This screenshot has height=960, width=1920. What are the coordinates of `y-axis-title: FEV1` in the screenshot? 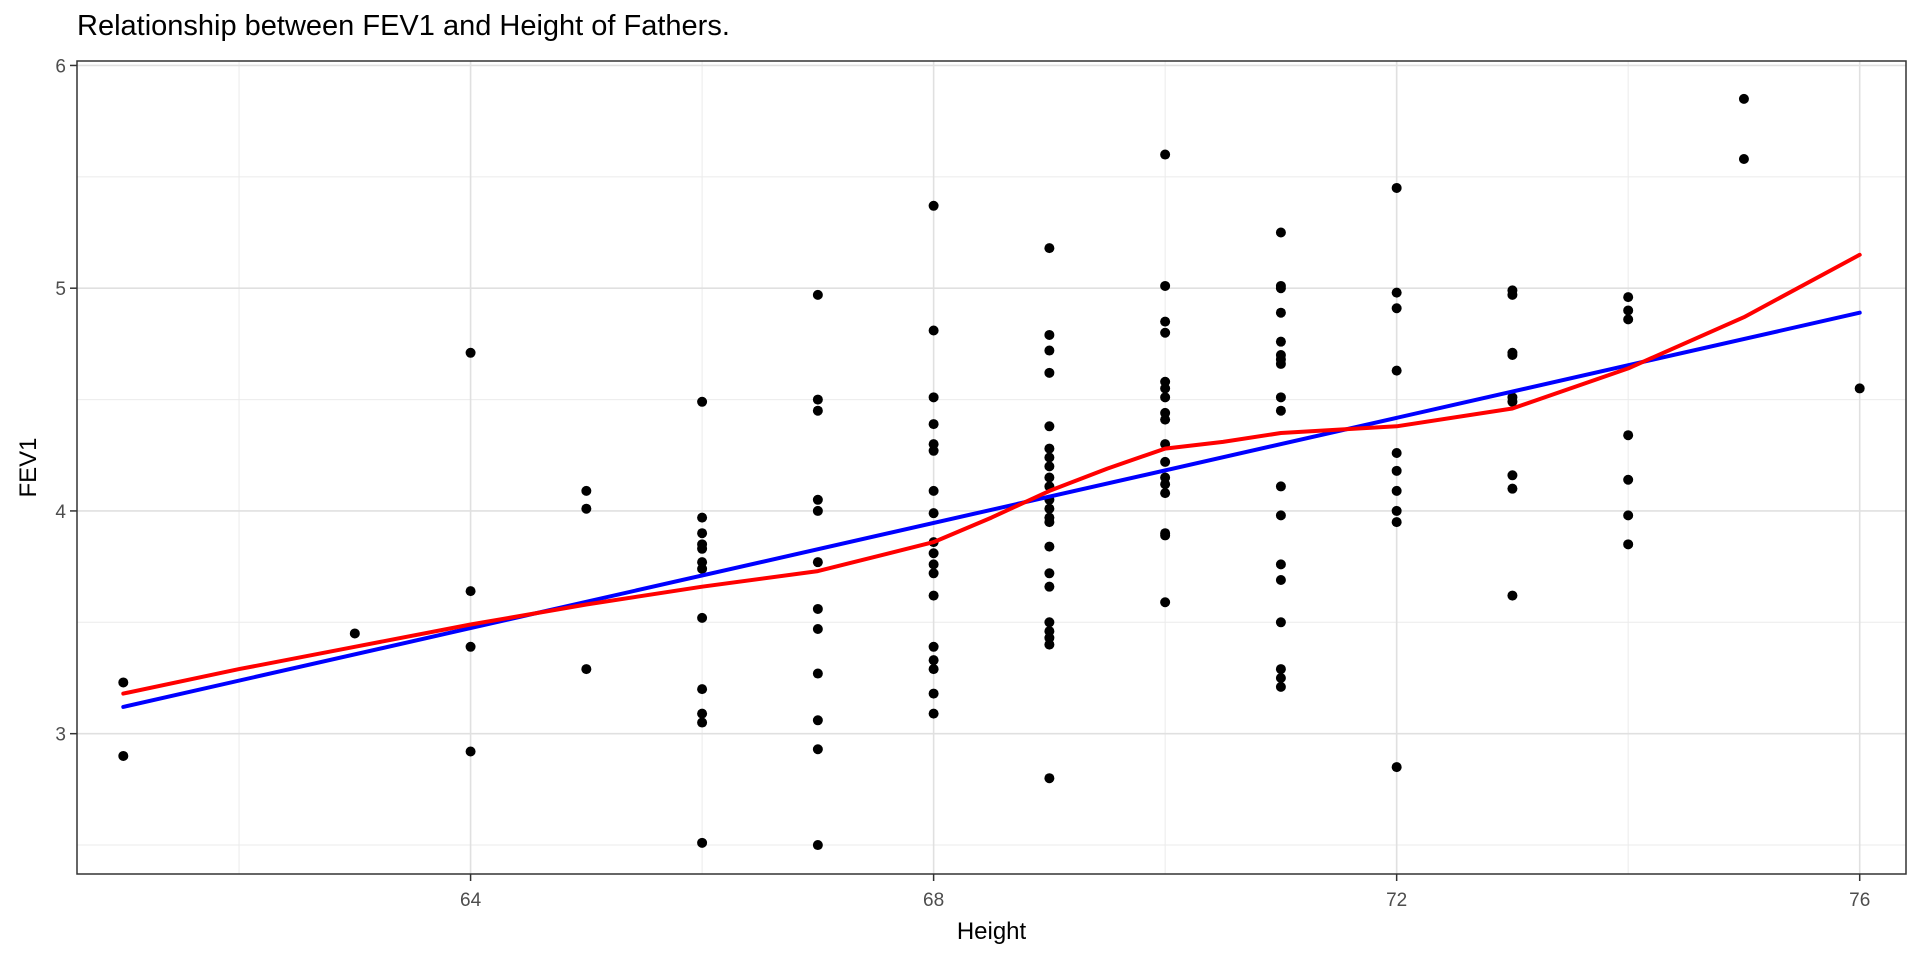 It's located at (28, 467).